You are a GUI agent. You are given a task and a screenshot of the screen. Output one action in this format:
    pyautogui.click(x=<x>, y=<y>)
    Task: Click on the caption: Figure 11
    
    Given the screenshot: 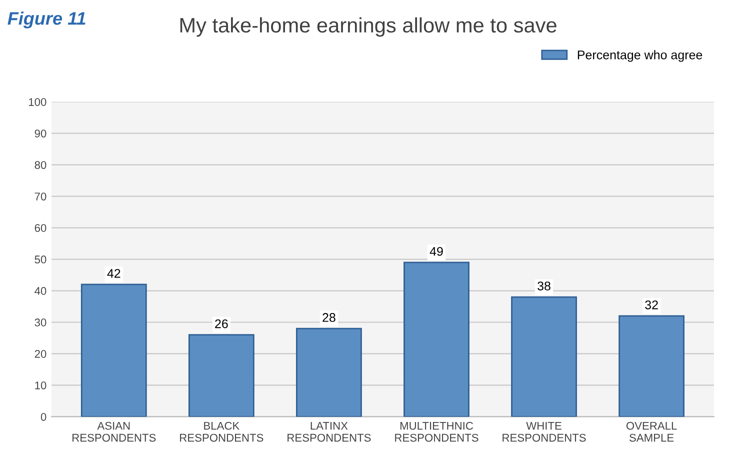 What is the action you would take?
    pyautogui.click(x=47, y=20)
    